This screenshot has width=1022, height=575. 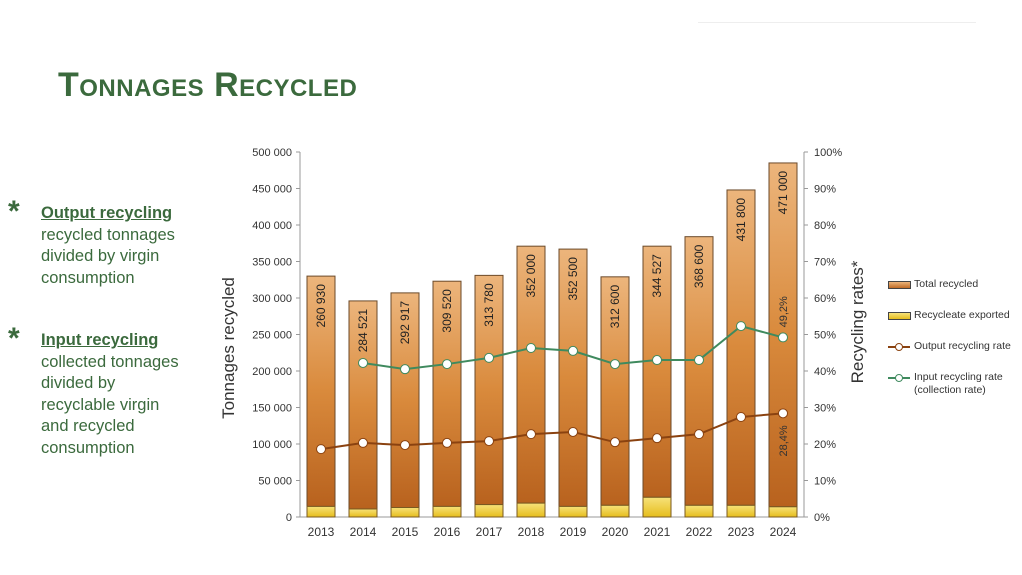 What do you see at coordinates (272, 299) in the screenshot?
I see `y-tick-label: 300 000` at bounding box center [272, 299].